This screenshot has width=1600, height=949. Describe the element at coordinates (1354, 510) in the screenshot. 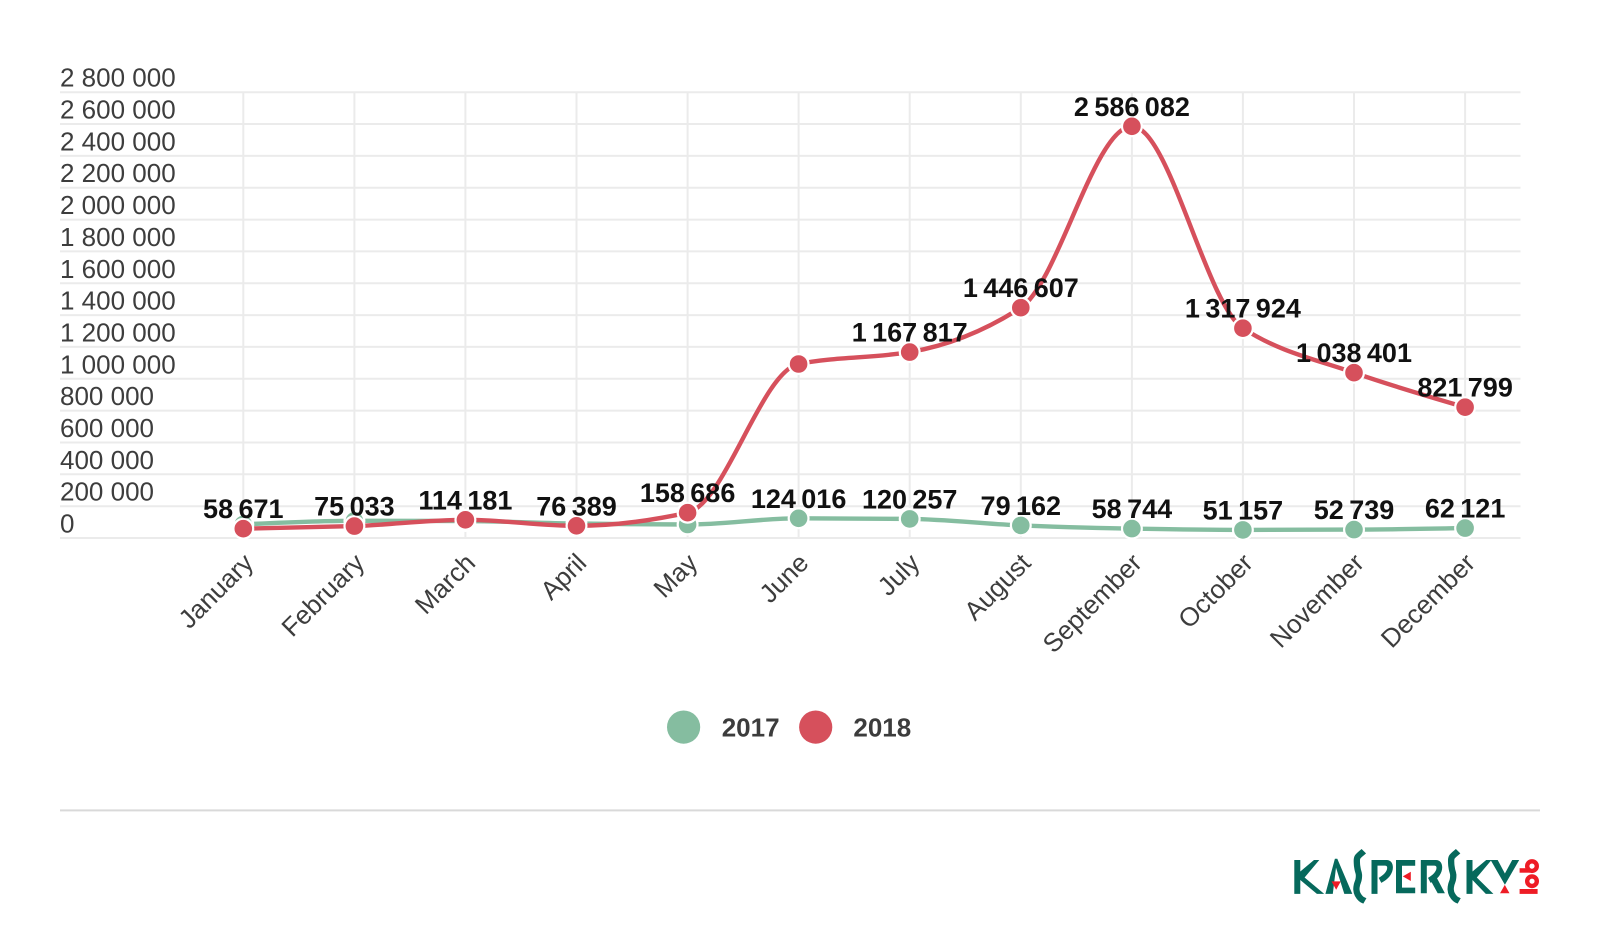

I see `svg-text: 52 739` at that location.